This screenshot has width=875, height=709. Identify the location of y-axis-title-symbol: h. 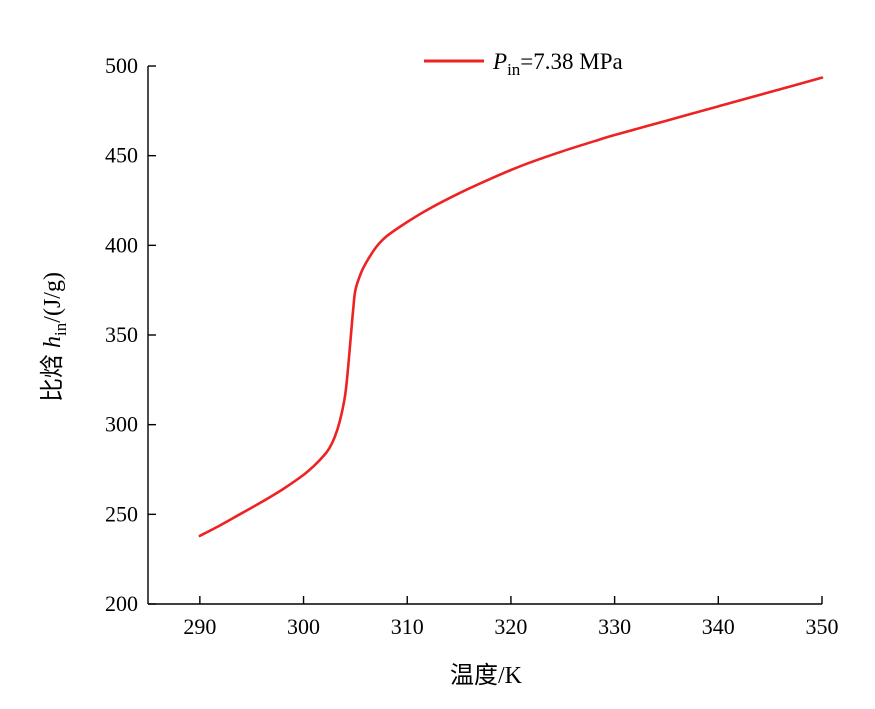
(53, 342).